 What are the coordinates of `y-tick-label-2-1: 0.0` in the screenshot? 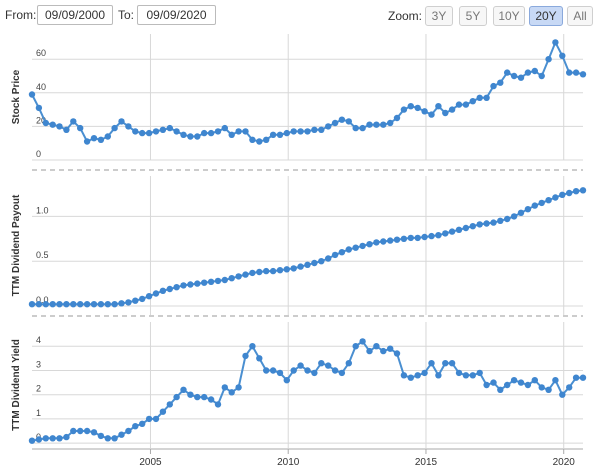 It's located at (42, 300).